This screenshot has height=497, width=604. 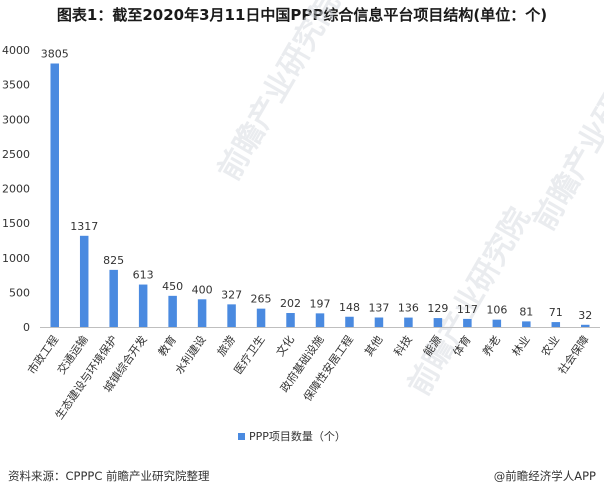 What do you see at coordinates (373, 345) in the screenshot?
I see `x-tick-label: 其他` at bounding box center [373, 345].